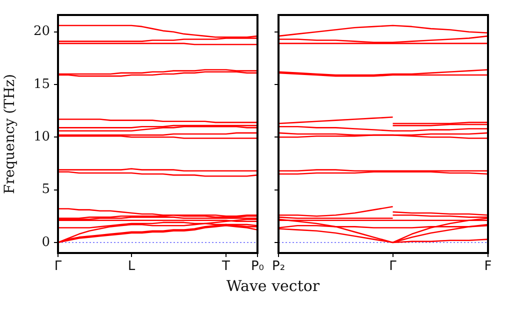  What do you see at coordinates (10, 134) in the screenshot?
I see `y-axis-title: Frequency (THz)` at bounding box center [10, 134].